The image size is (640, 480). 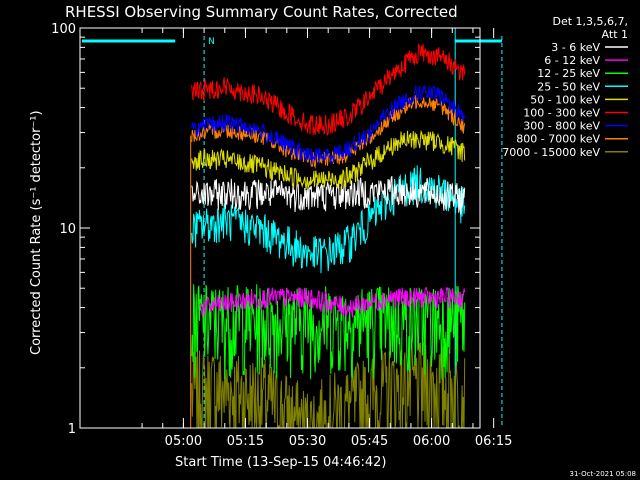 I want to click on x-tick-label: 05:15, so click(x=245, y=441).